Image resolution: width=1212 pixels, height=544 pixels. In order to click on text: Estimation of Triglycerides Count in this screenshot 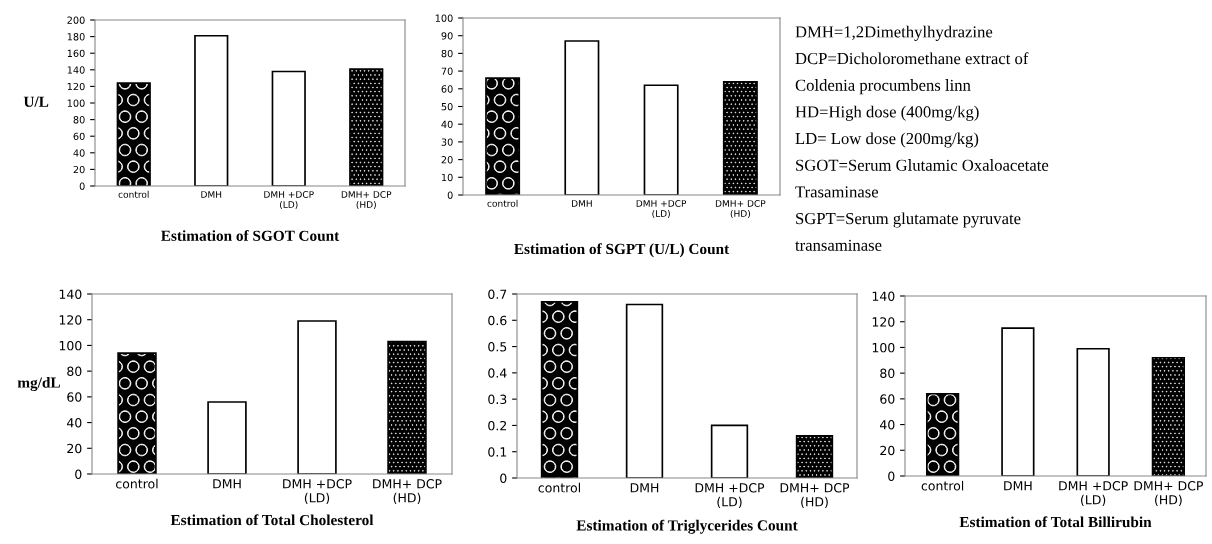, I will do `click(687, 526)`.